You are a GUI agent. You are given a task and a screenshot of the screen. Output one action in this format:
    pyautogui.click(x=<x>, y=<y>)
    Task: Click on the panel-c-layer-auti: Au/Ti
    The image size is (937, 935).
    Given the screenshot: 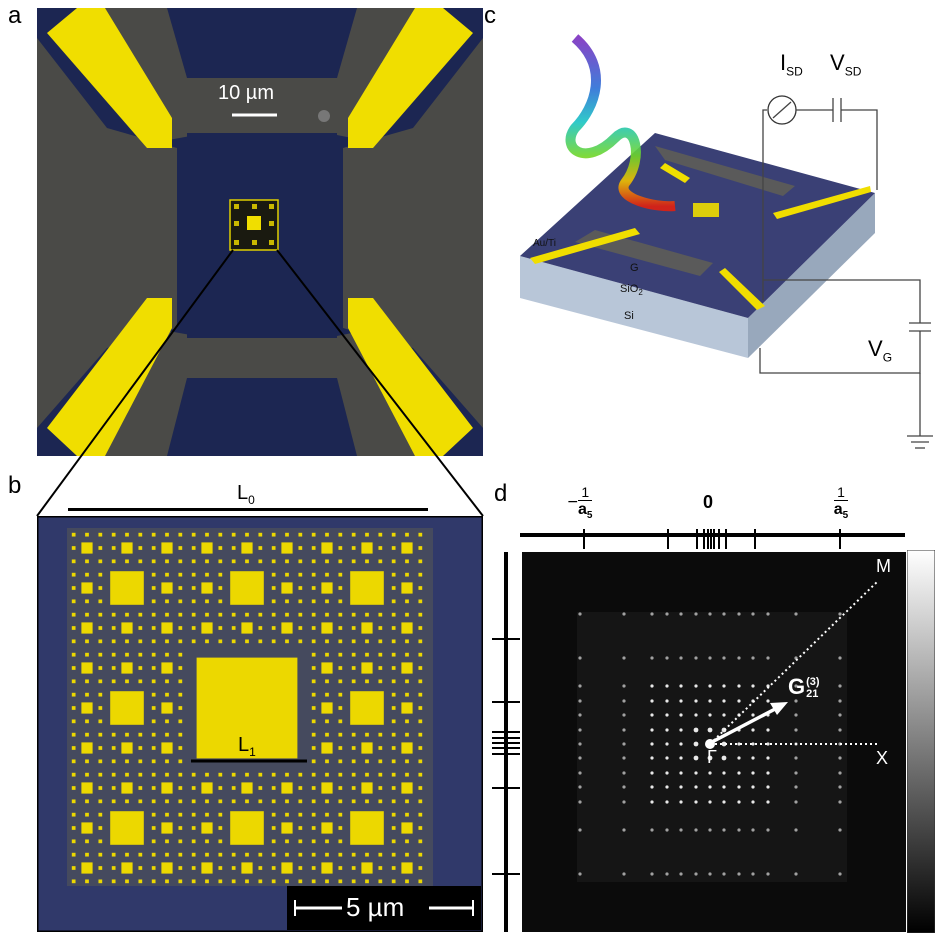 What is the action you would take?
    pyautogui.click(x=544, y=243)
    